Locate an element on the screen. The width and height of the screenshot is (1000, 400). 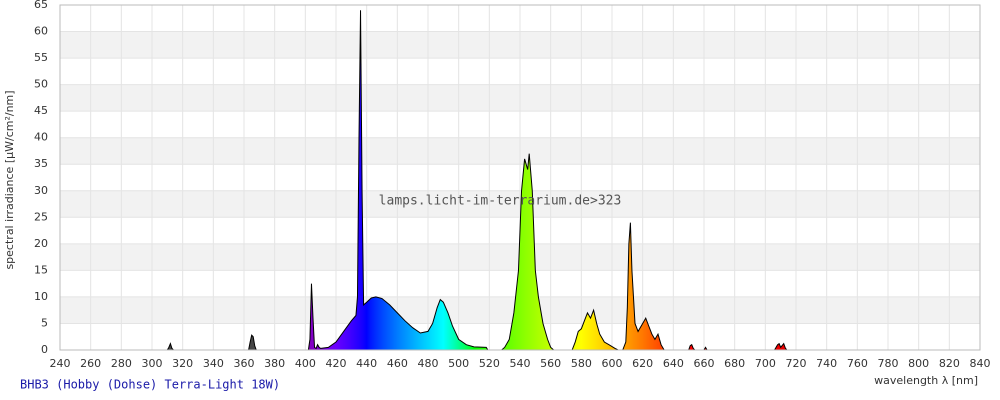
chart-title: BHB3 (Hobby (Dohse) Terra-Light 18W) is located at coordinates (150, 385).